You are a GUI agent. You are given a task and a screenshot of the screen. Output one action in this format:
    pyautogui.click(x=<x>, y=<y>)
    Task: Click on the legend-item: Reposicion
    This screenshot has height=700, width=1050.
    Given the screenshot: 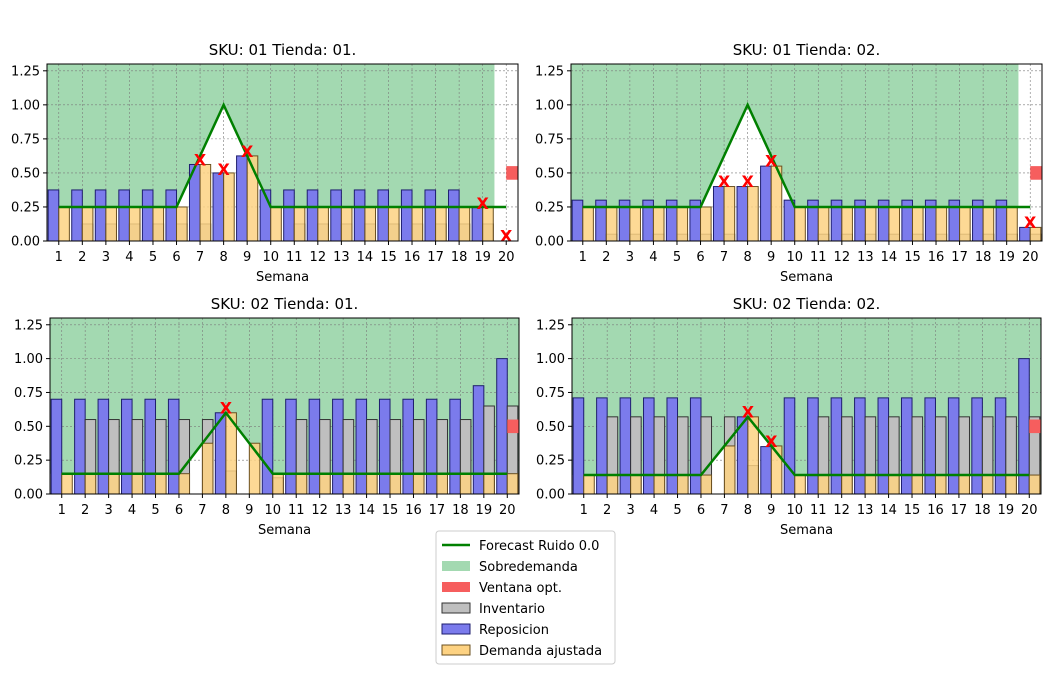 What is the action you would take?
    pyautogui.click(x=495, y=630)
    